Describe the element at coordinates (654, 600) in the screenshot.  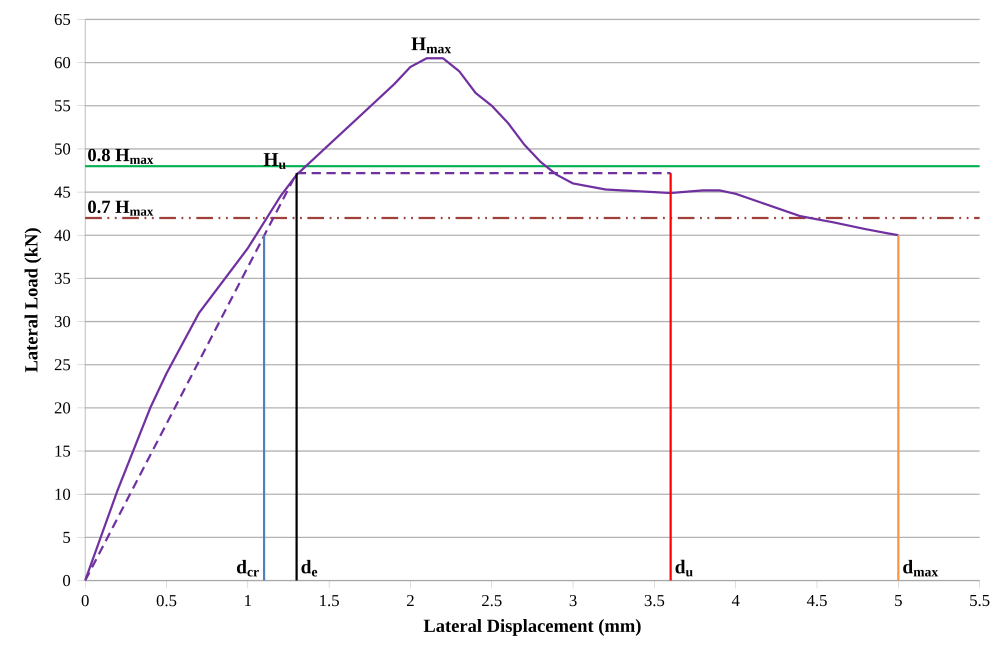
I see `x-tick-label: 3.5` at that location.